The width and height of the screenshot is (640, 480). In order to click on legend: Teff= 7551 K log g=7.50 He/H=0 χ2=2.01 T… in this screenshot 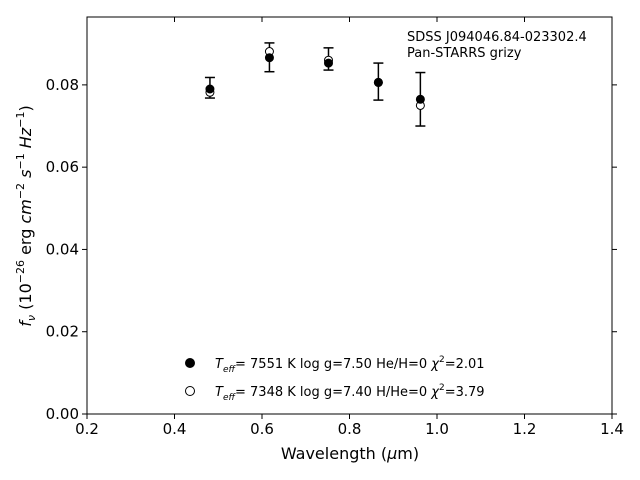, I will do `click(335, 379)`.